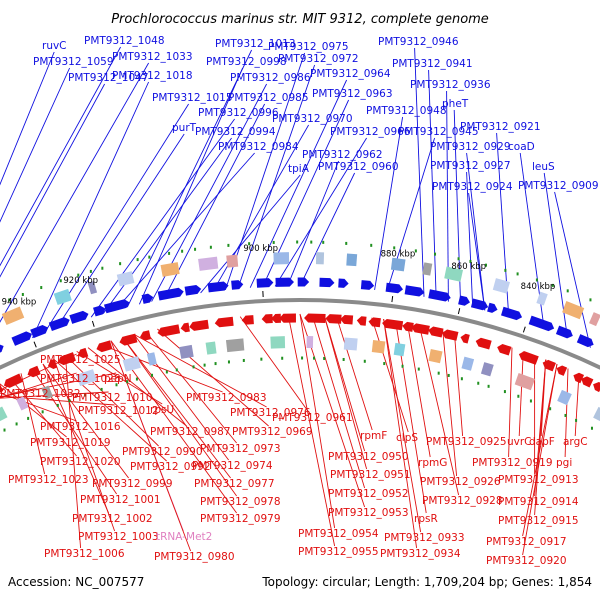 Image resolution: width=600 pixels, height=600 pixels. Describe the element at coordinates (246, 62) in the screenshot. I see `forward-gene-label: PMT9312_0998` at that location.